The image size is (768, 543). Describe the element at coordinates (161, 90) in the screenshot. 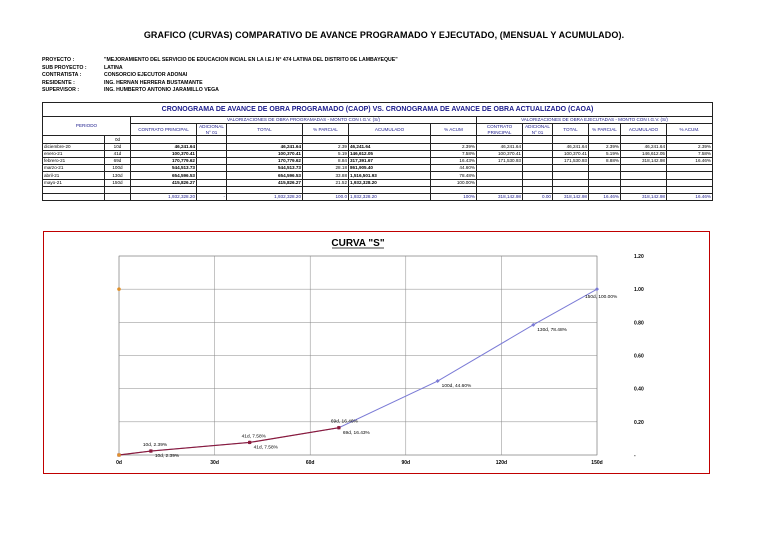

I see `info-value: ING. HUMBERTO ANTONIO JARAMILLO VEGA` at that location.